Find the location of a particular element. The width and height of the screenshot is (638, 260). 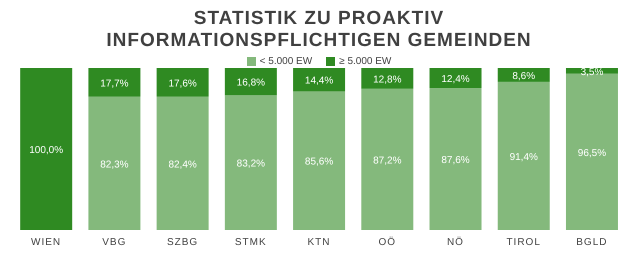

x-tick-label: BGLD is located at coordinates (592, 242).